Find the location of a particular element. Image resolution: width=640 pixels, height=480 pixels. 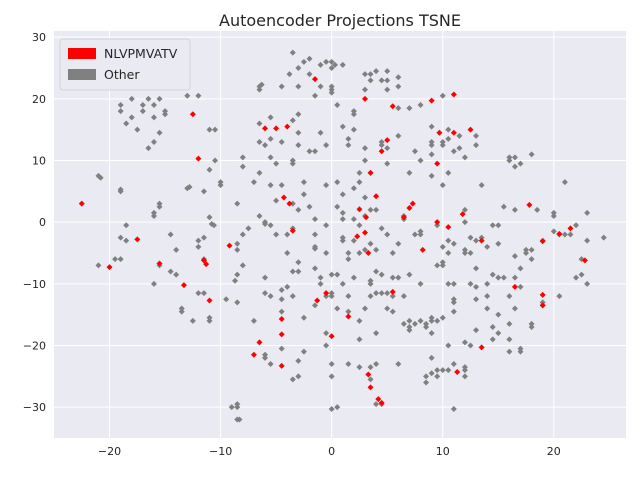

x-tick-label: 20 is located at coordinates (554, 451).